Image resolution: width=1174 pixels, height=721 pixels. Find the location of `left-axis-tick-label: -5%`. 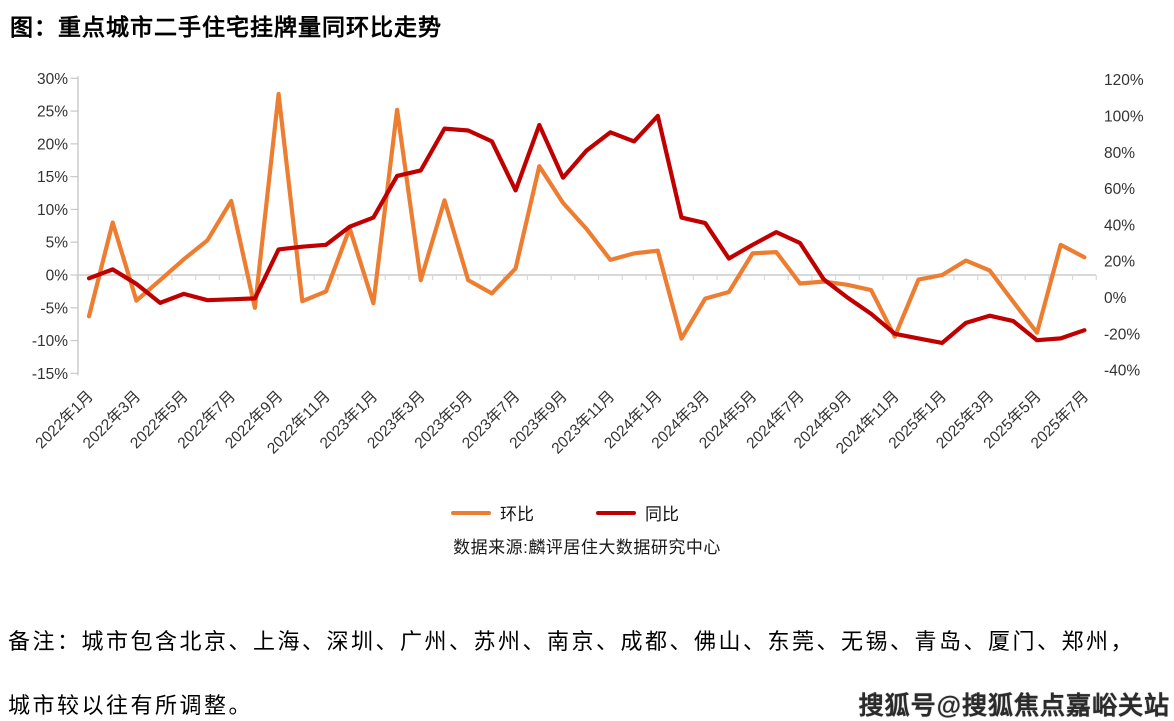

left-axis-tick-label: -5% is located at coordinates (54, 308).